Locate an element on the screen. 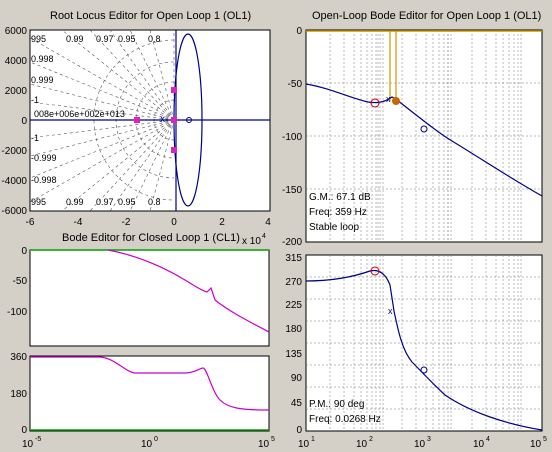  svg-text: -4000 is located at coordinates (14, 181).